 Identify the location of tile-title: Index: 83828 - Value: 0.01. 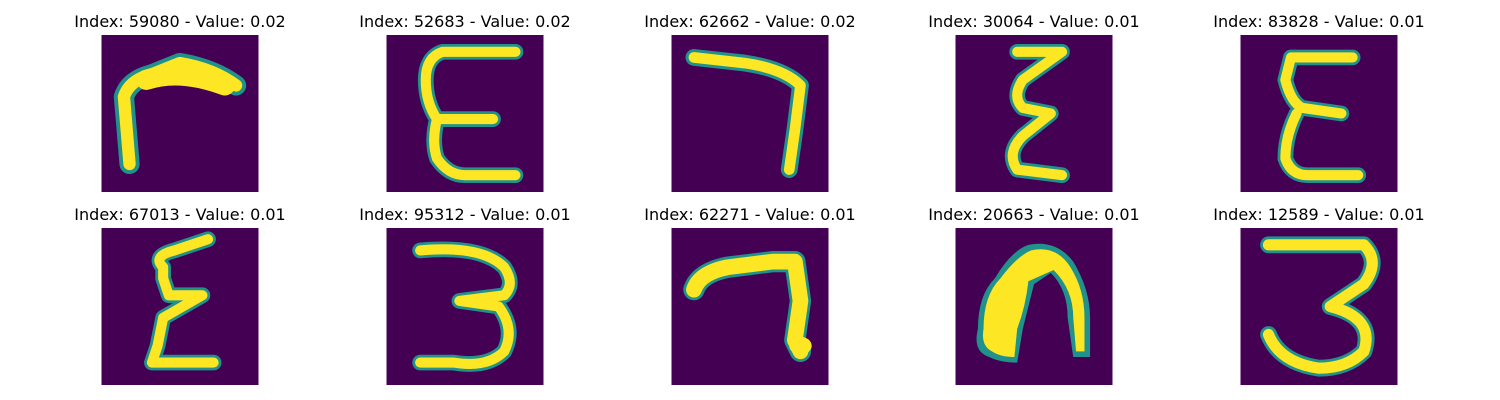
(1319, 21).